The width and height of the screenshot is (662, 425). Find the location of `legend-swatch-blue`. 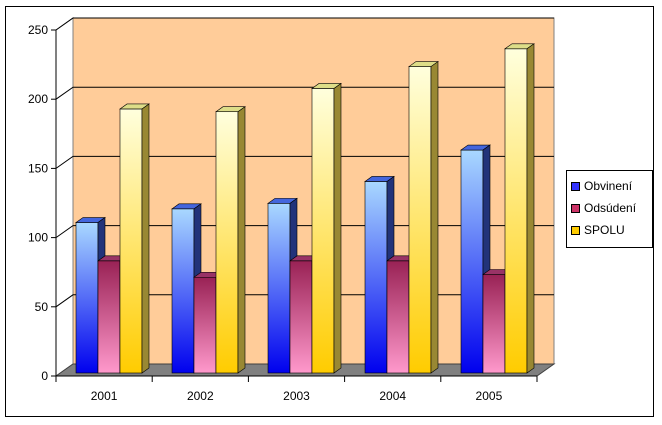

legend-swatch-blue is located at coordinates (575, 186).